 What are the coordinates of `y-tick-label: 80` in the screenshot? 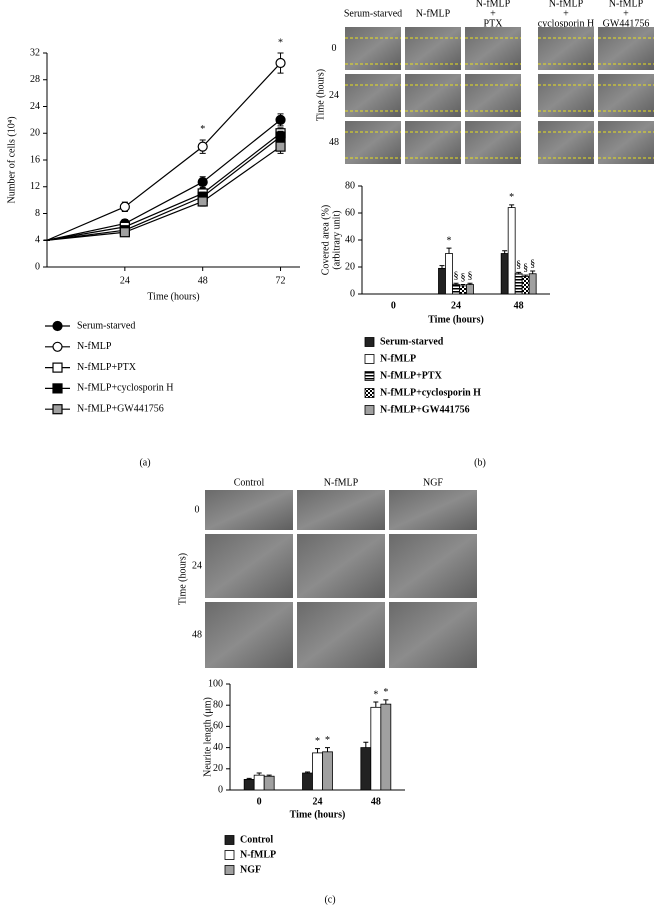 It's located at (350, 185).